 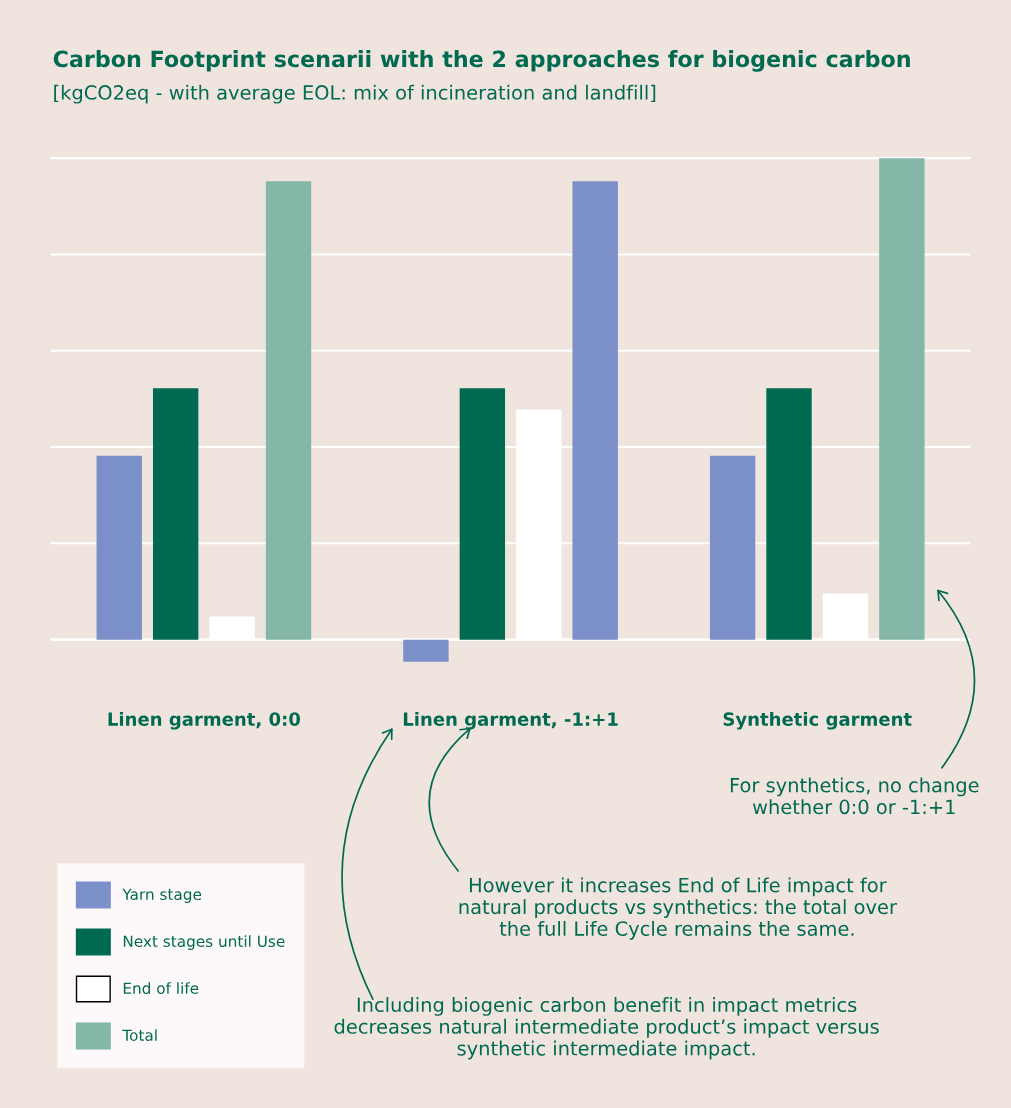 What do you see at coordinates (139, 1035) in the screenshot?
I see `legend-label: Total` at bounding box center [139, 1035].